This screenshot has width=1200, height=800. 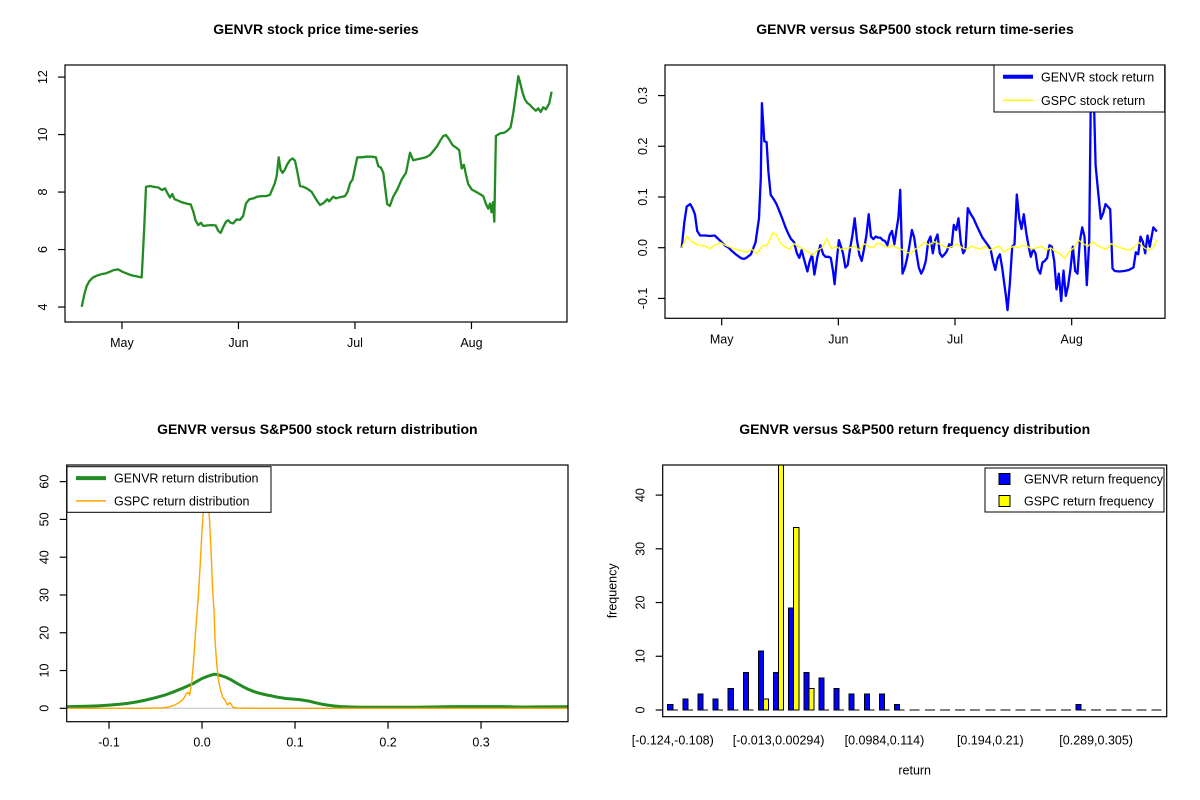 I want to click on density-x-tick-label: 0.2, so click(x=387, y=743).